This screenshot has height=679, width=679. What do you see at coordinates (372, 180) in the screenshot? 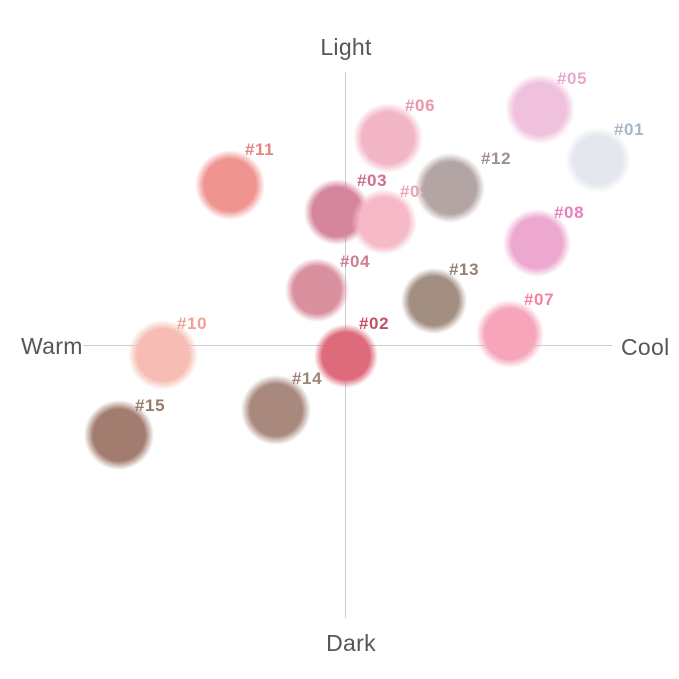
I see `shade-label-03: #03` at bounding box center [372, 180].